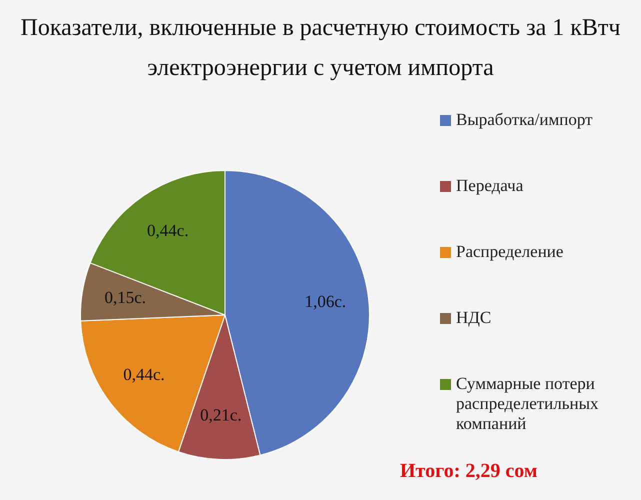  What do you see at coordinates (524, 120) in the screenshot?
I see `legend-label: Выработка/импорт` at bounding box center [524, 120].